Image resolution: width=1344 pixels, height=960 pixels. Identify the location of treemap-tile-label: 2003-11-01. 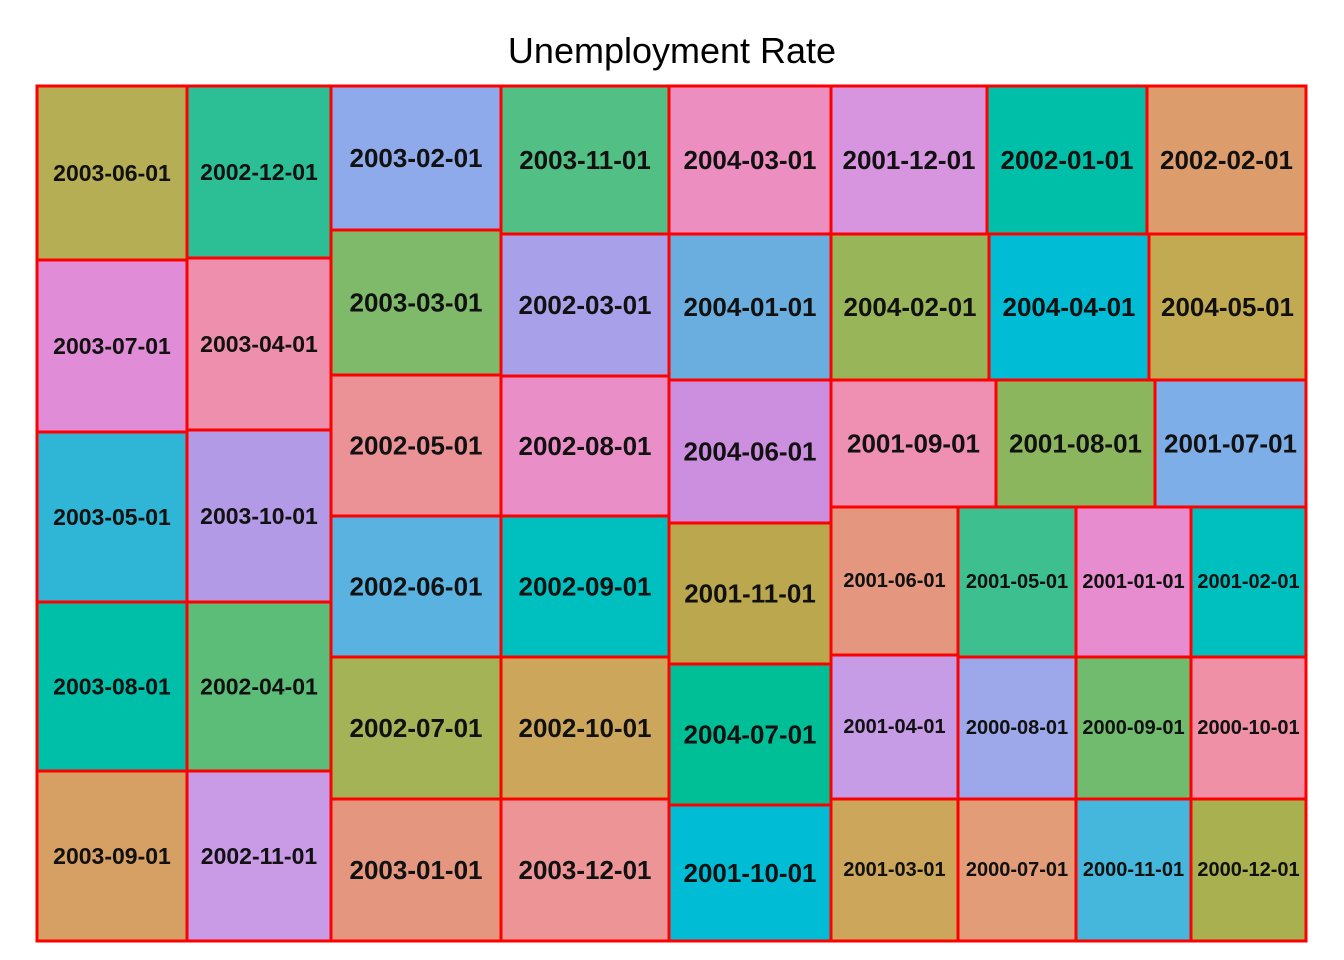
(585, 160).